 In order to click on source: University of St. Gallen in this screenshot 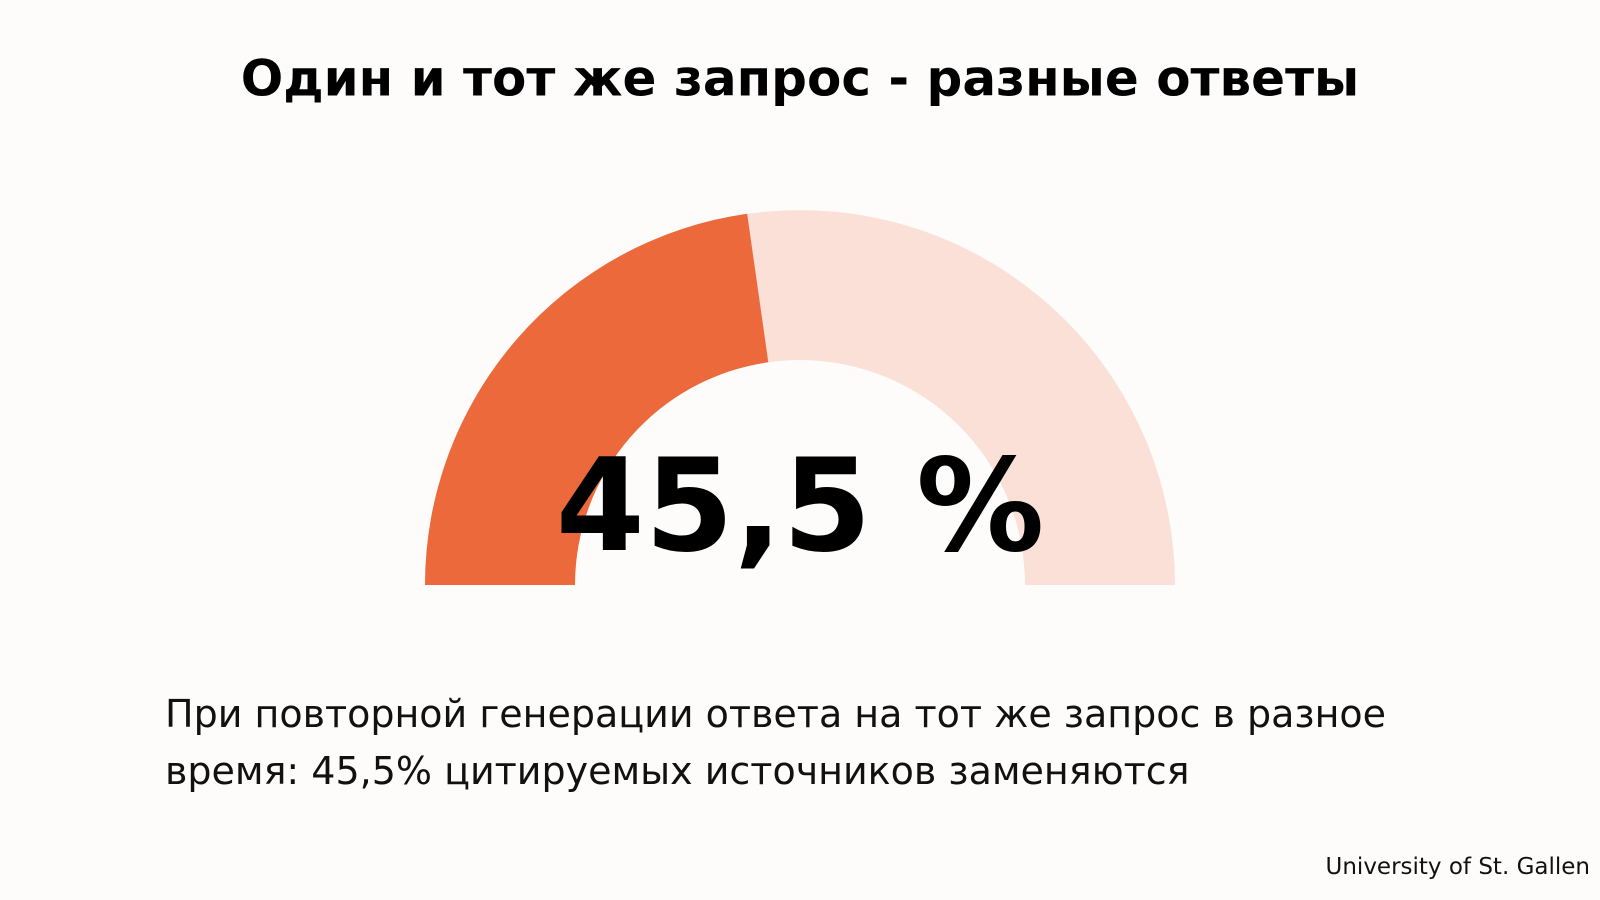, I will do `click(1457, 867)`.